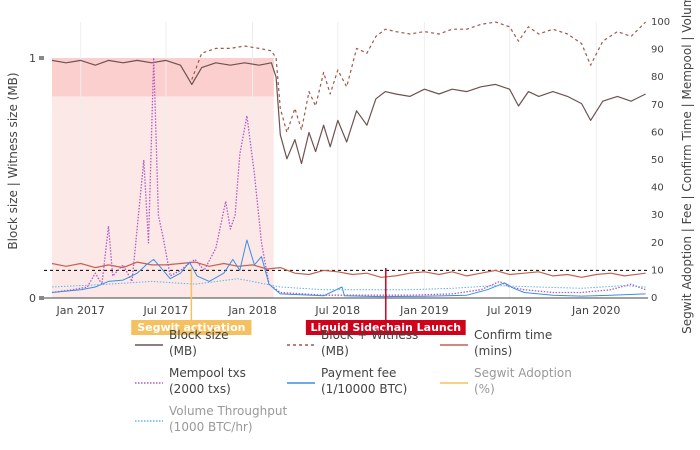 This screenshot has width=700, height=450. Describe the element at coordinates (347, 381) in the screenshot. I see `legend-item-payment-fee: Payment fee (1/10000 BTC)` at that location.